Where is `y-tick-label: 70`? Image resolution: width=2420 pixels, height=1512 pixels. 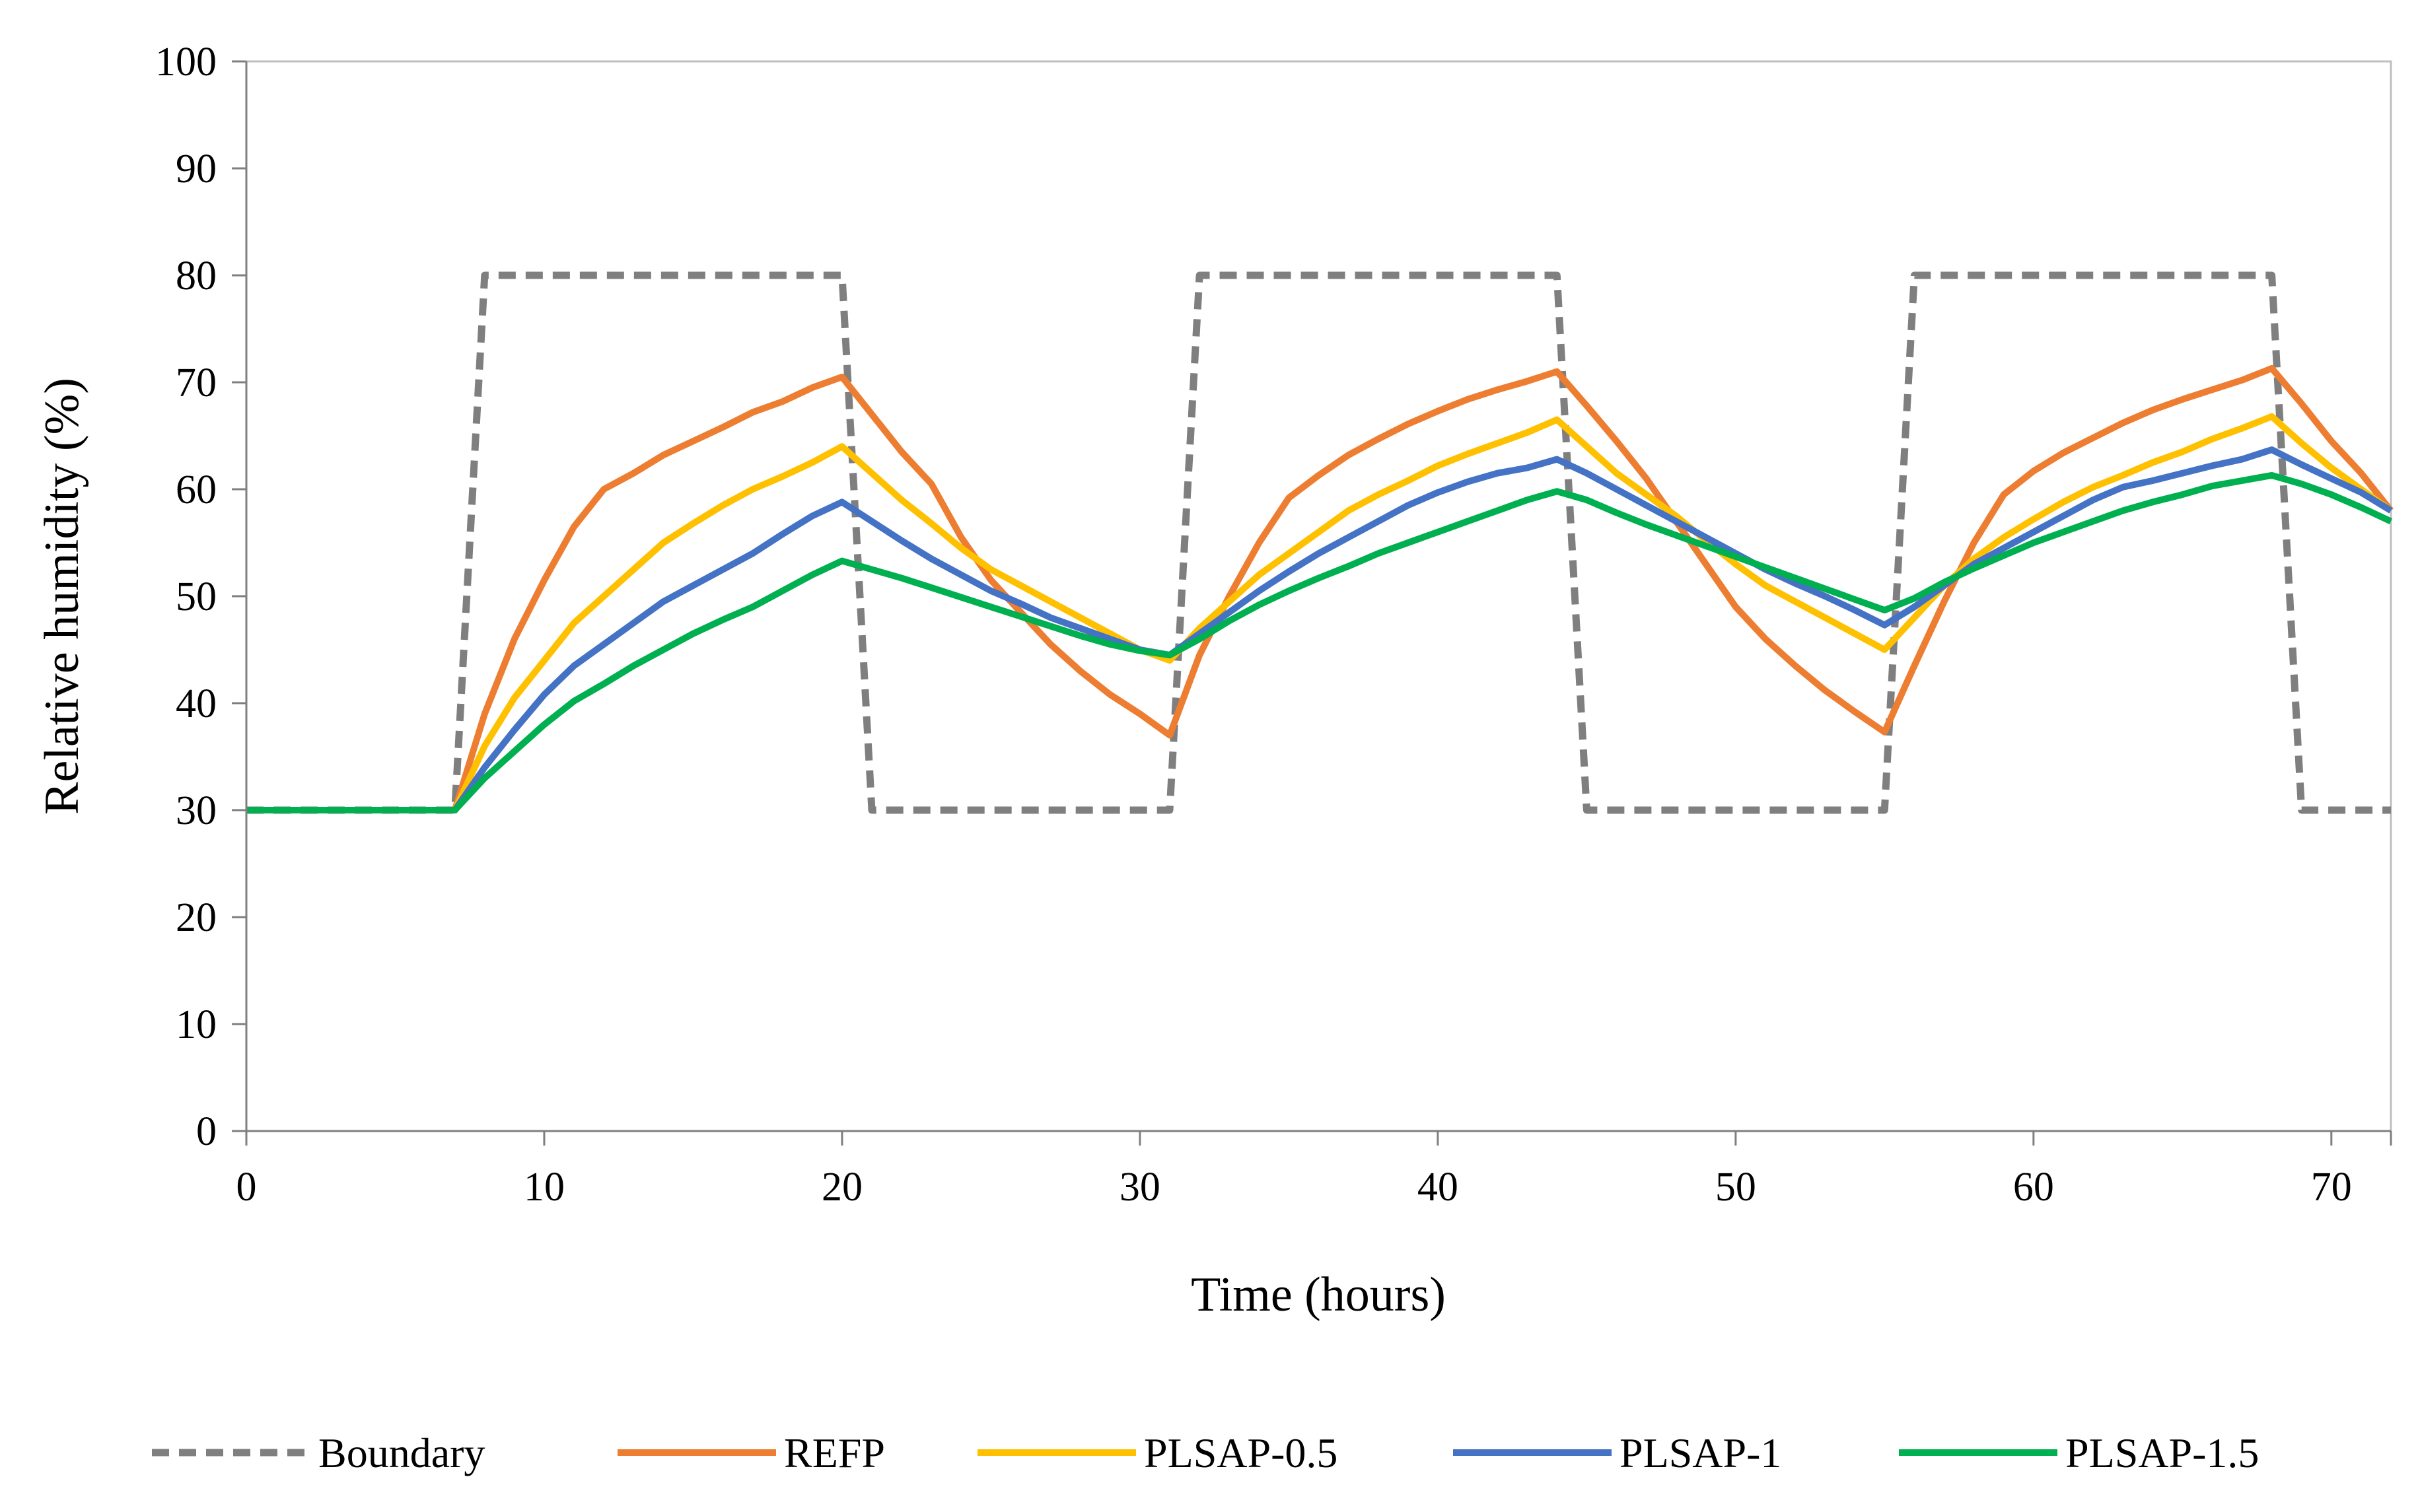 y-tick-label: 70 is located at coordinates (196, 383).